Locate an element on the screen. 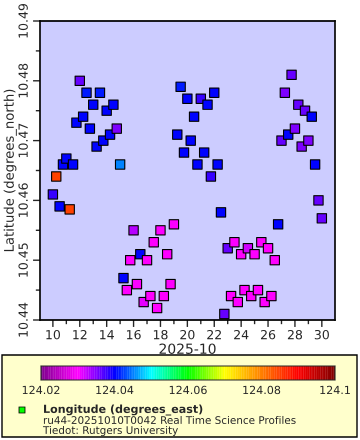  color-bar-label: 124.1 is located at coordinates (335, 390).